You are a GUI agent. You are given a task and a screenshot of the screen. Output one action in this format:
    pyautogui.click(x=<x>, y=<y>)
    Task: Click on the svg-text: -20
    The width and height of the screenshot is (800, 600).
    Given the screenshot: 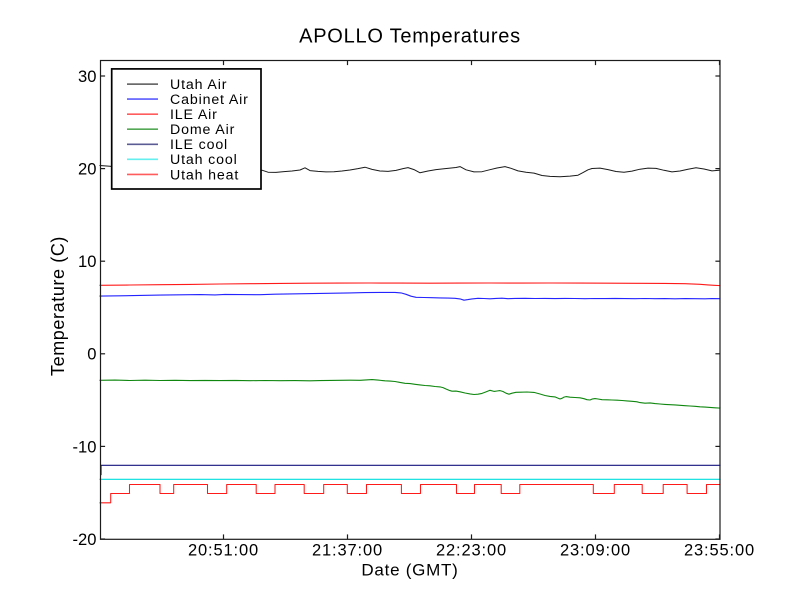 What is the action you would take?
    pyautogui.click(x=85, y=539)
    